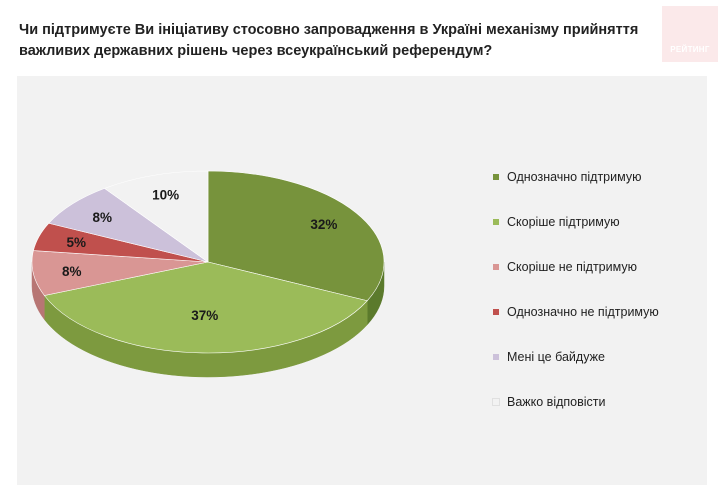  Describe the element at coordinates (102, 217) in the screenshot. I see `pie-label-мені-це-байдуже: 8%` at that location.